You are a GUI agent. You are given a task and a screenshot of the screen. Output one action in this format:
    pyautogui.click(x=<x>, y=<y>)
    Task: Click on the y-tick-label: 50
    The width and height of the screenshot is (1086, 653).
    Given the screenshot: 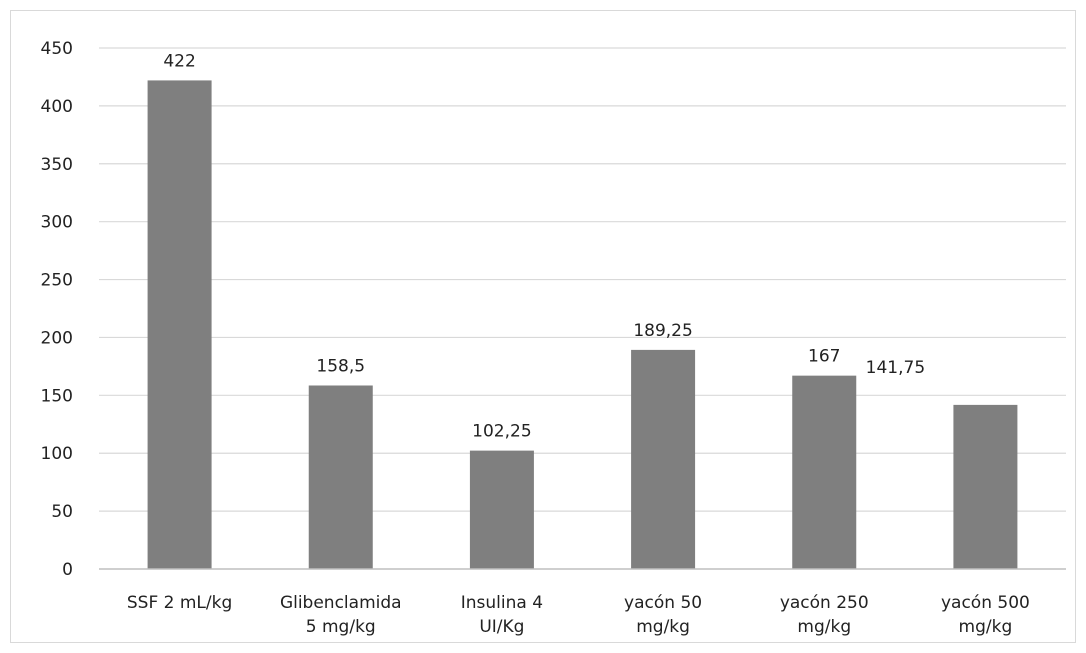 What is the action you would take?
    pyautogui.click(x=62, y=512)
    